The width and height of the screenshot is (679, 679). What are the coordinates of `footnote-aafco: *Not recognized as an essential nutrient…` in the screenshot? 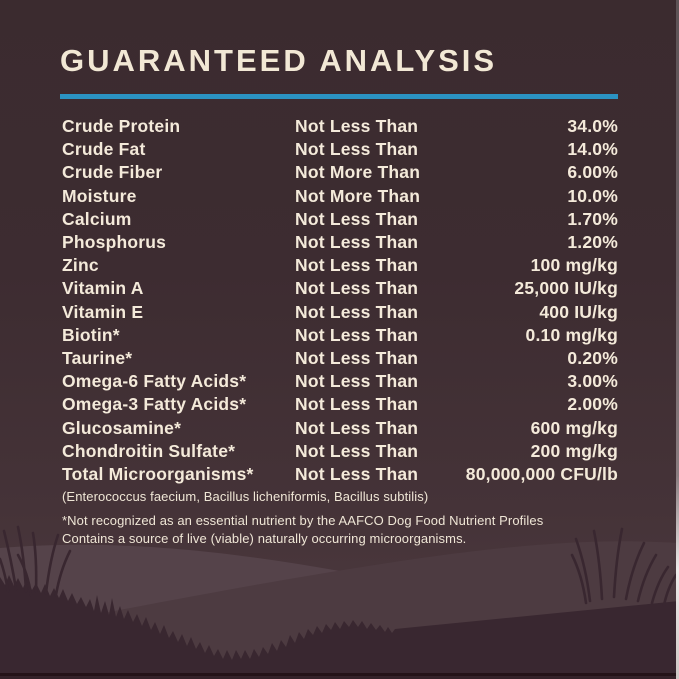 It's located at (303, 520).